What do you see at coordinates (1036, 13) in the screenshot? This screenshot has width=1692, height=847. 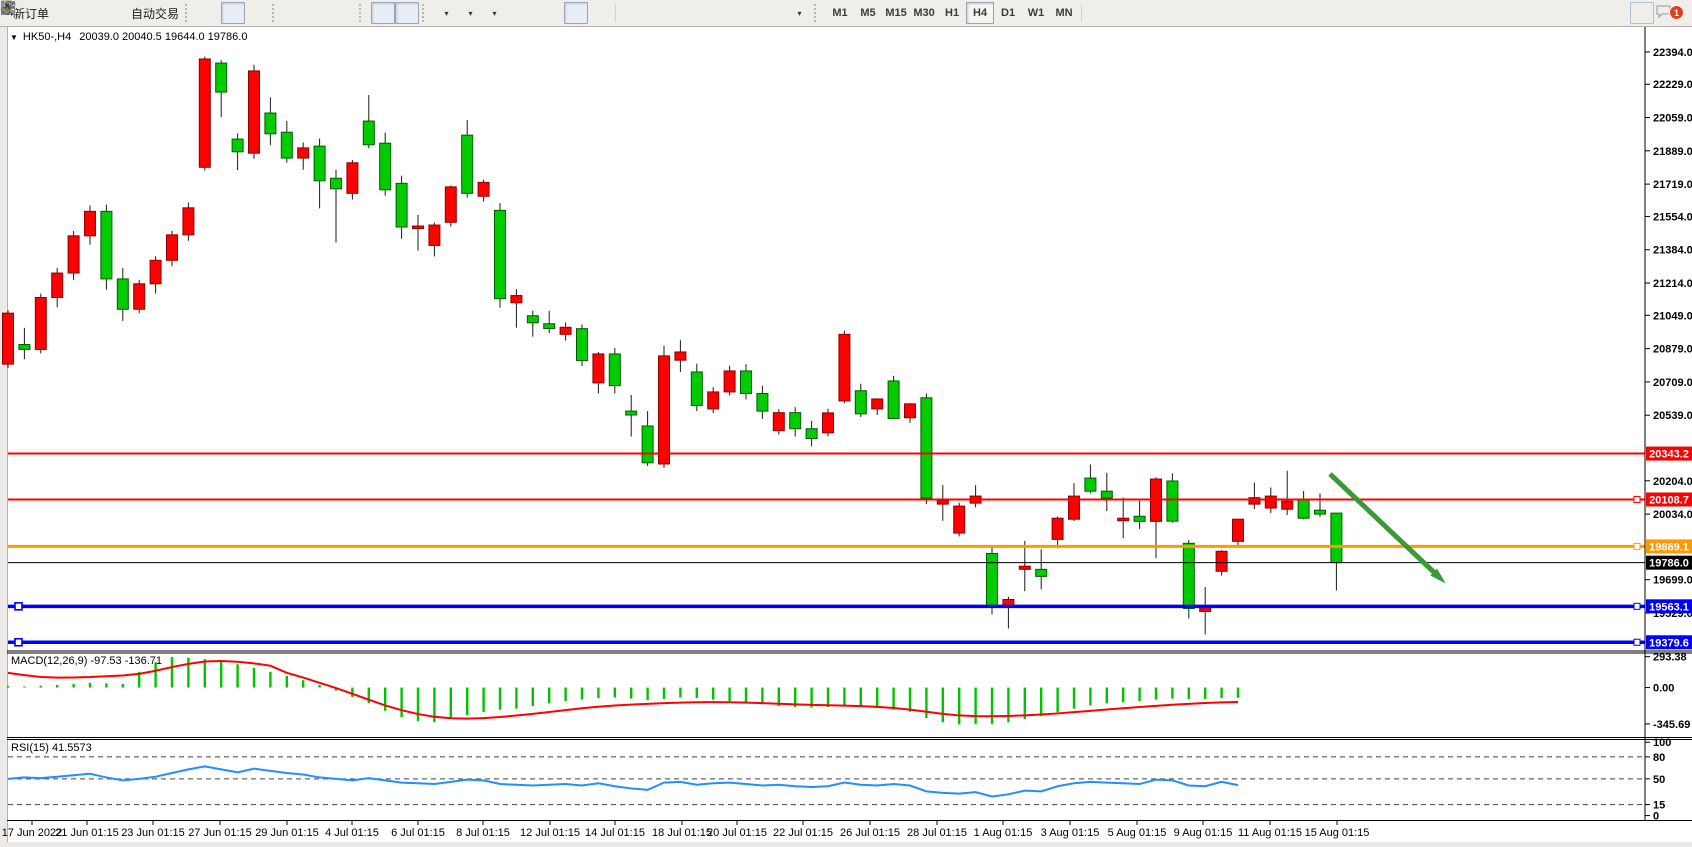 I see `period-w1-button: W1` at bounding box center [1036, 13].